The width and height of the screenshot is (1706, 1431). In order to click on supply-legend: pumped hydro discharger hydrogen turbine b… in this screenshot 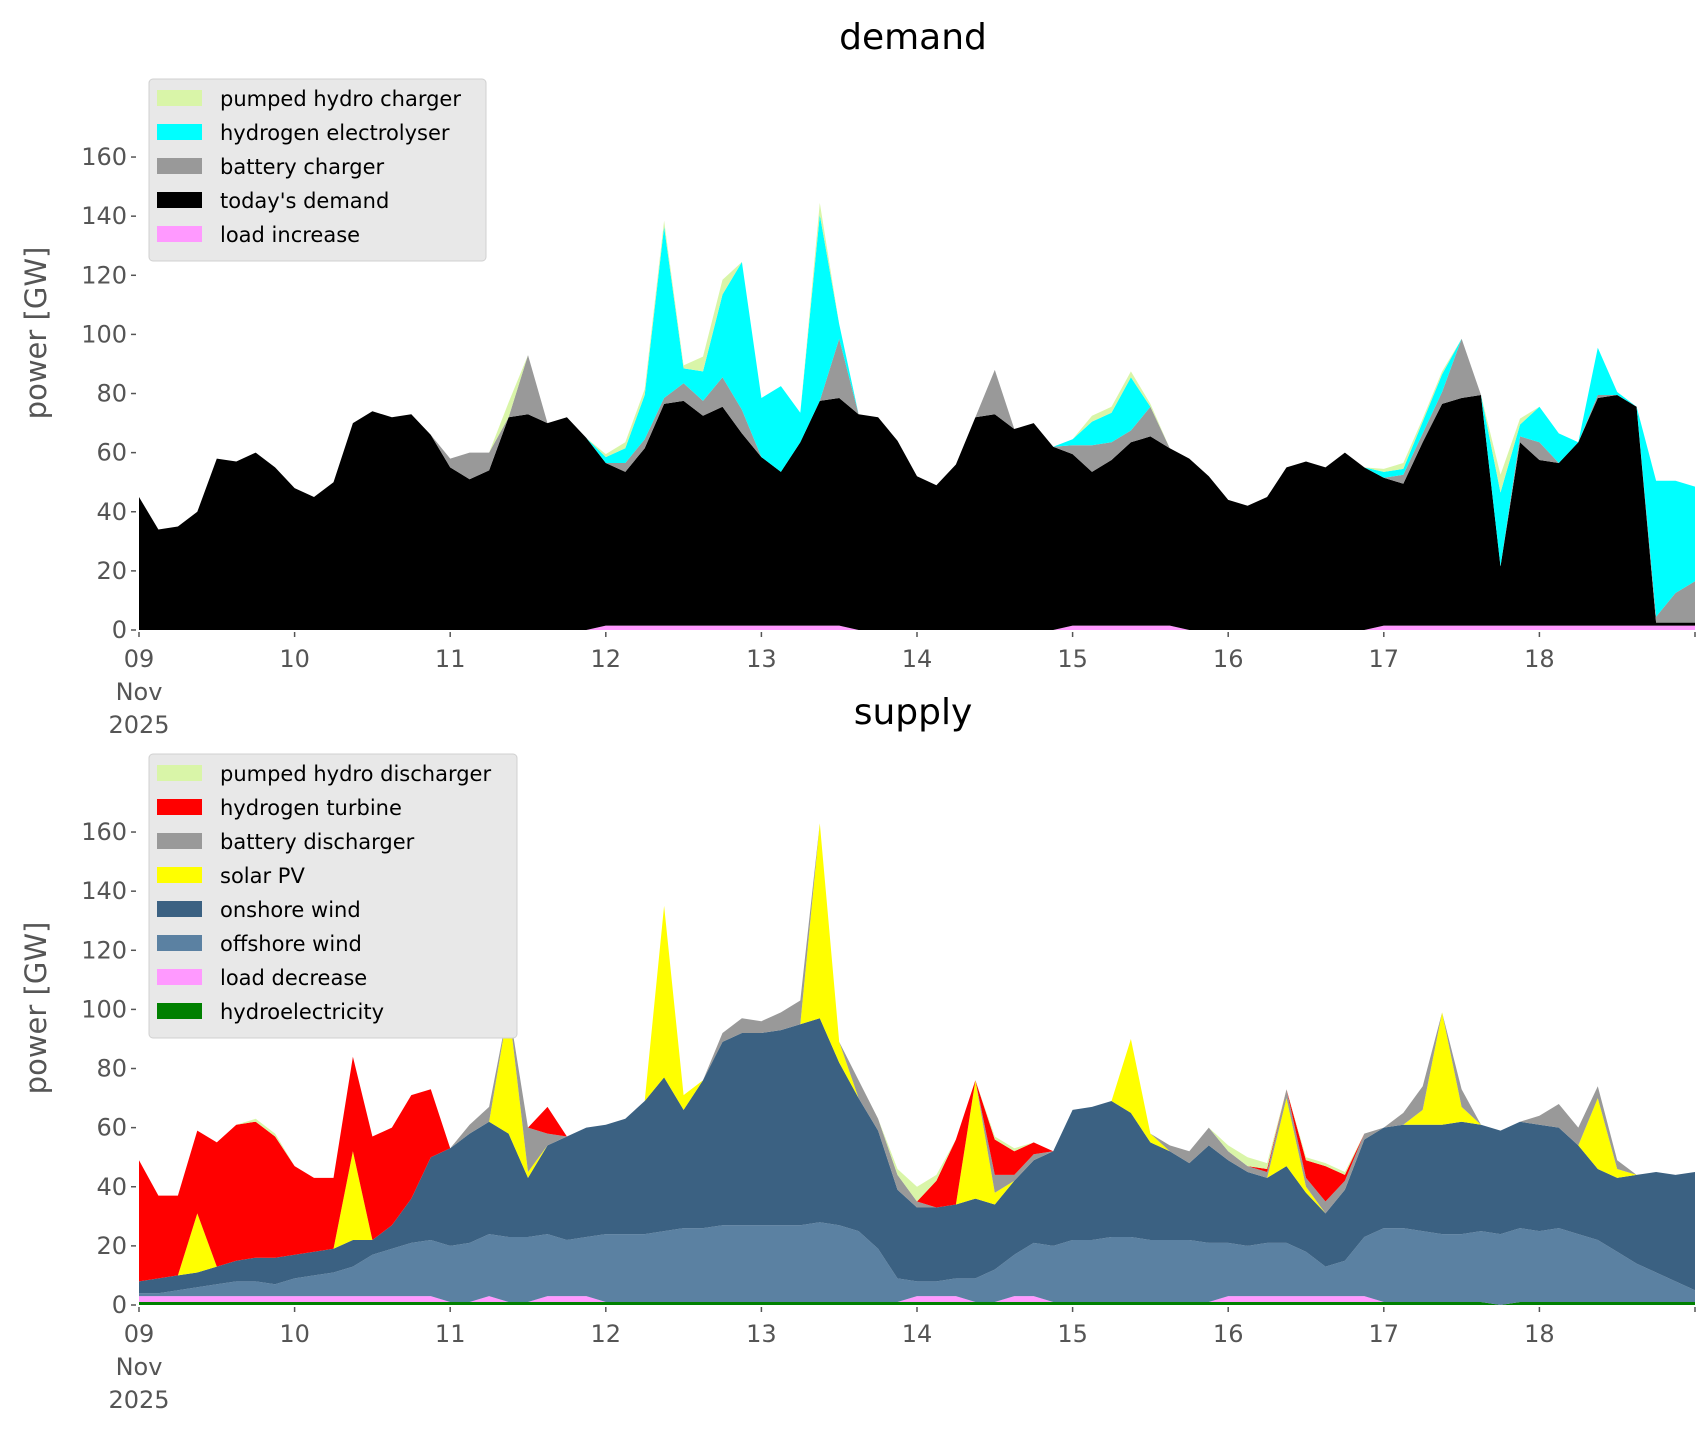, I will do `click(333, 896)`.